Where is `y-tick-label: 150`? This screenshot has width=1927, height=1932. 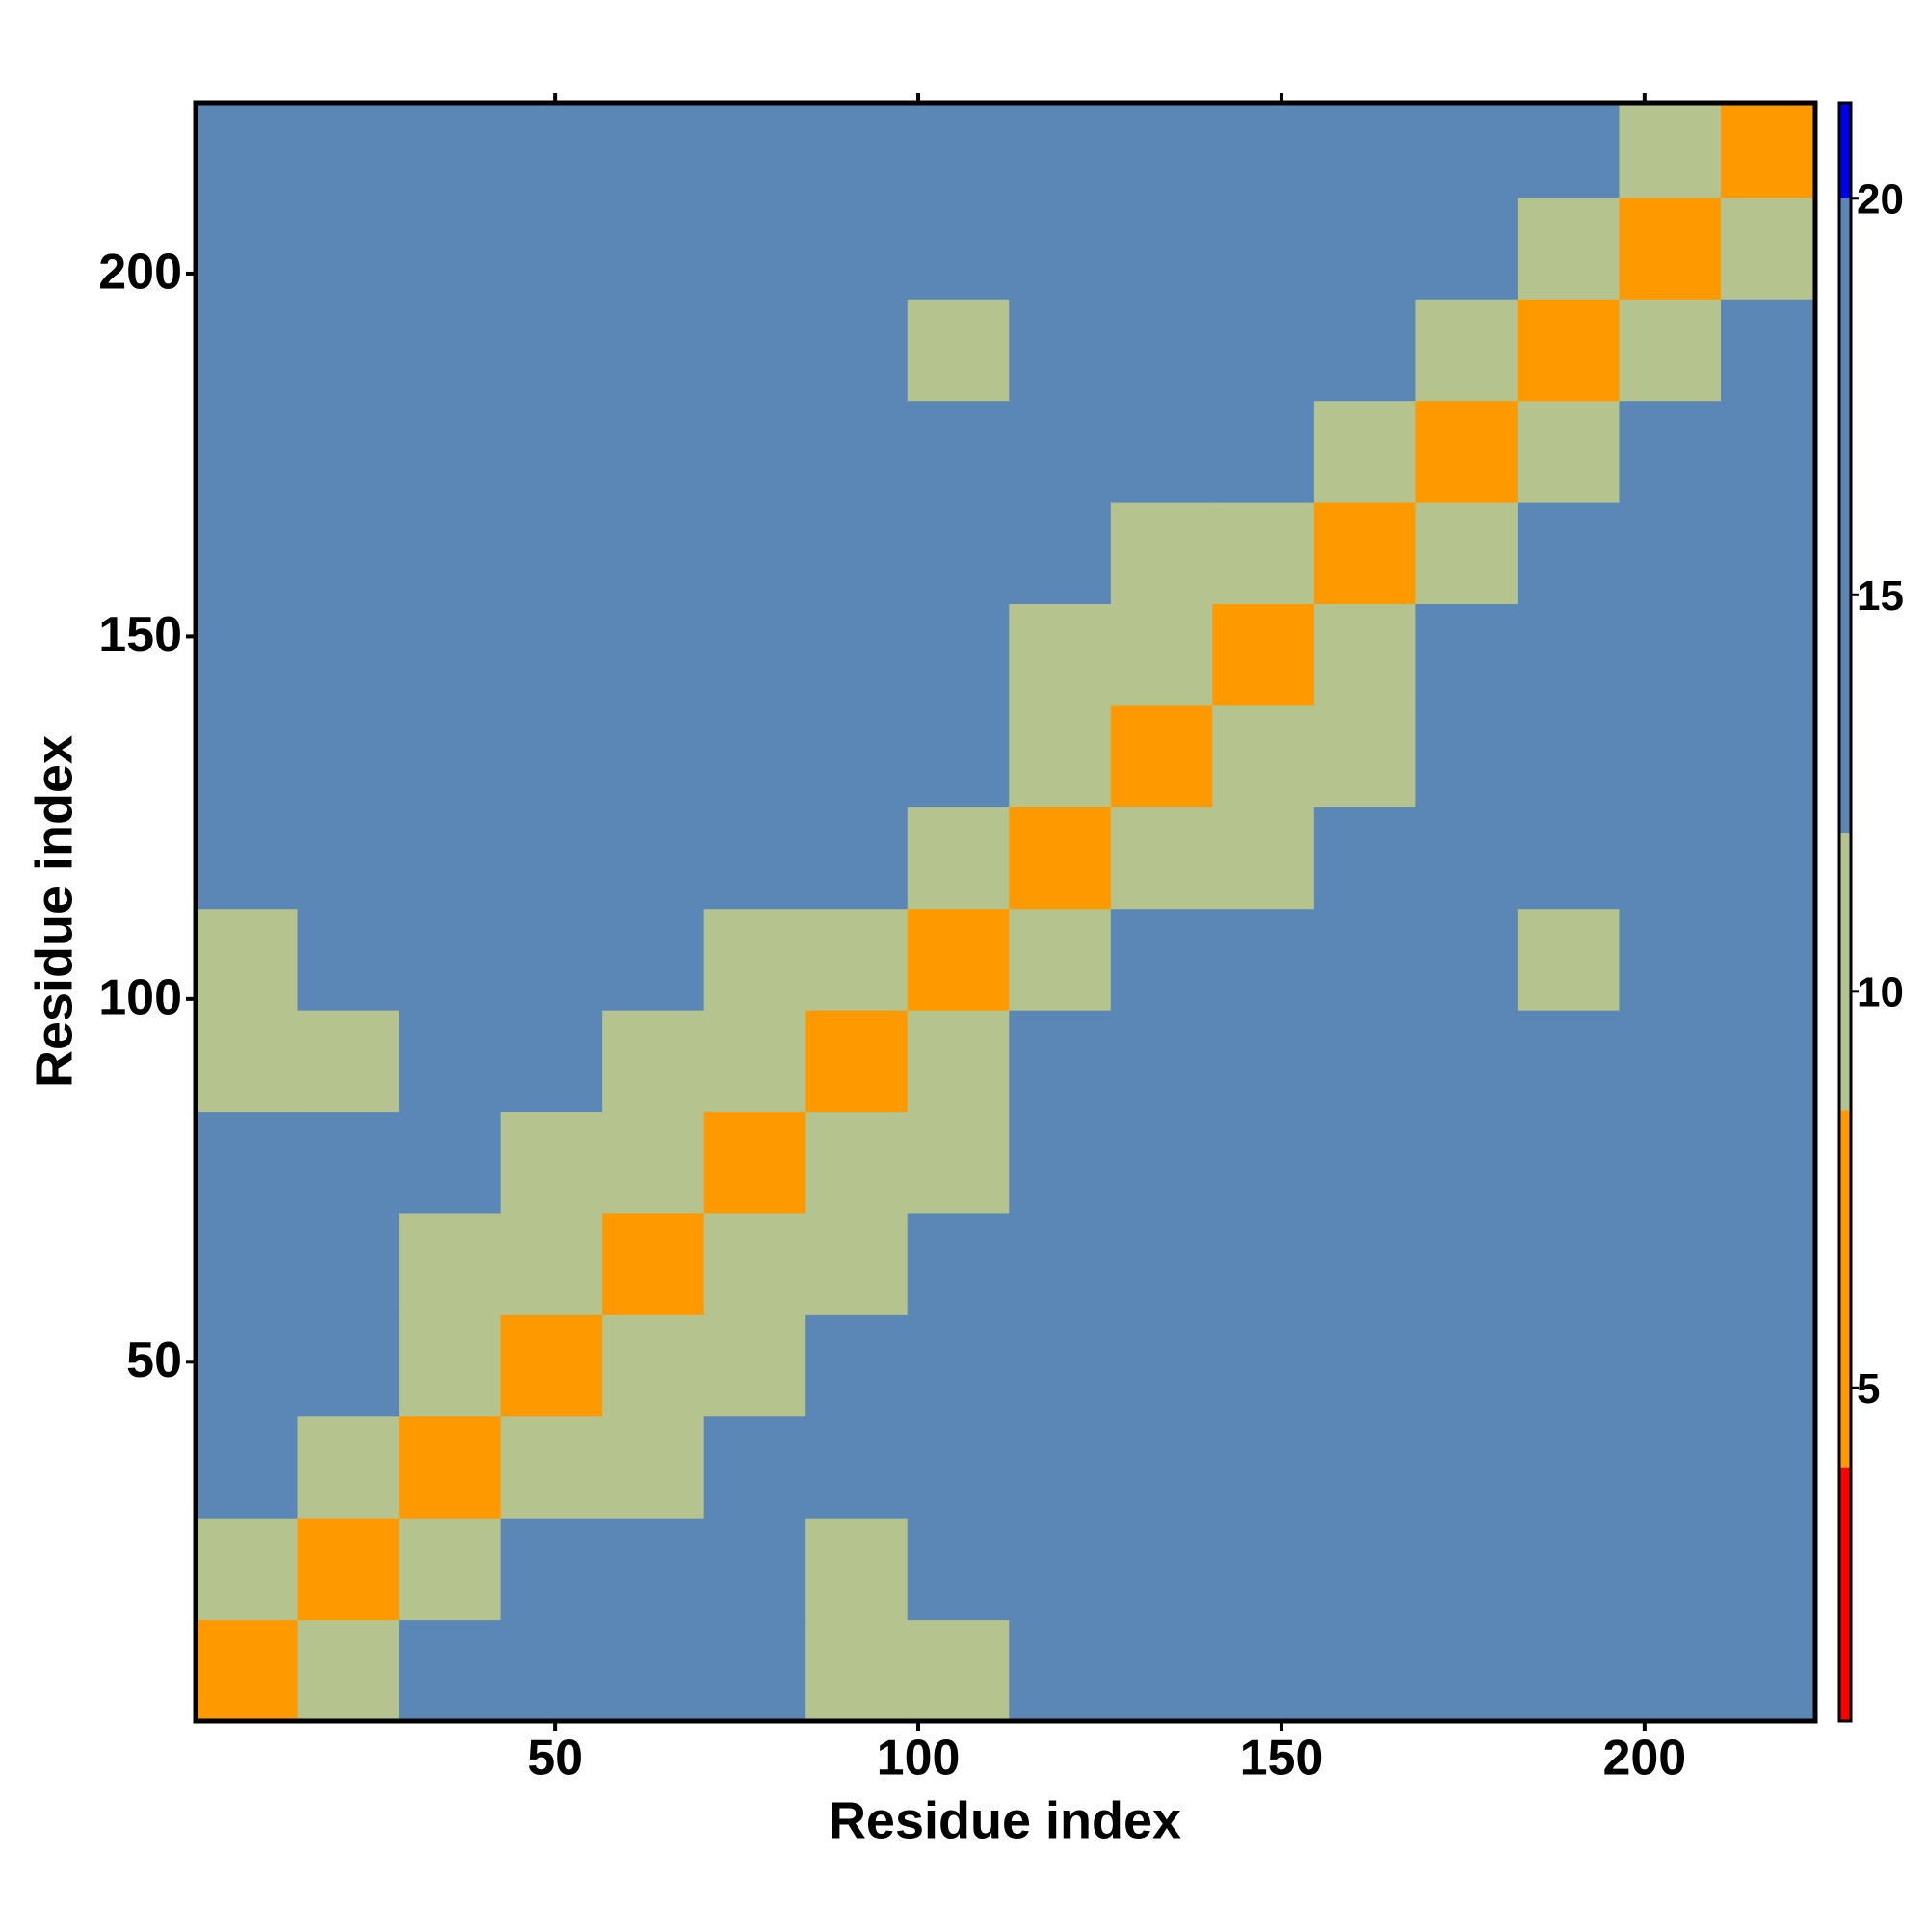 y-tick-label: 150 is located at coordinates (140, 635).